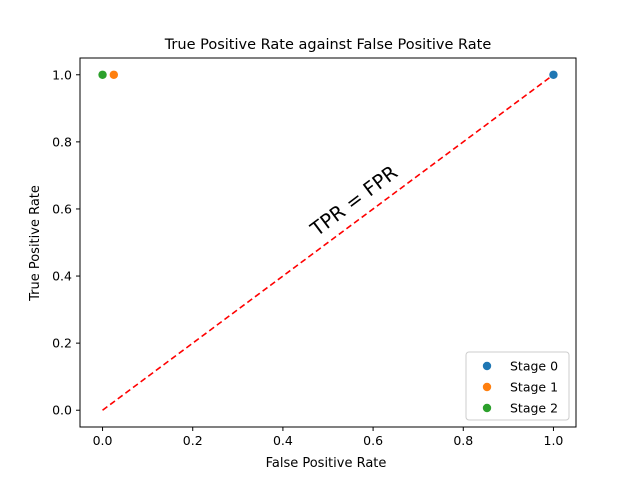 The width and height of the screenshot is (640, 480). I want to click on y-tick-label: 0.6, so click(62, 208).